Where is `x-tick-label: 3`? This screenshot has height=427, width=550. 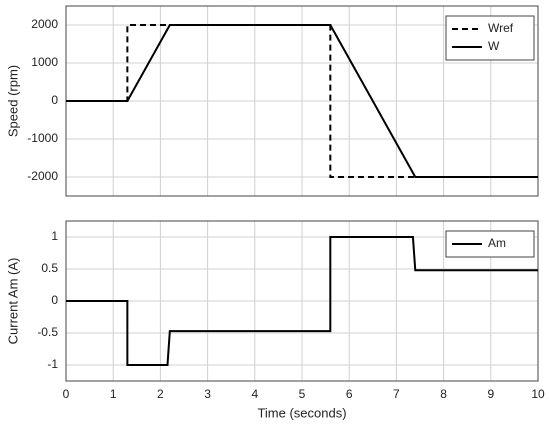
x-tick-label: 3 is located at coordinates (207, 394).